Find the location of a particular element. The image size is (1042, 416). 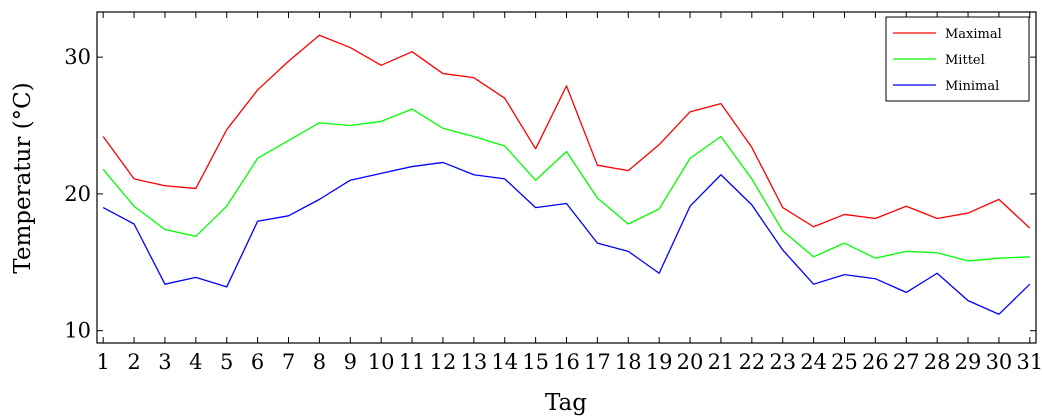

x-tick-label: 27 is located at coordinates (906, 362).